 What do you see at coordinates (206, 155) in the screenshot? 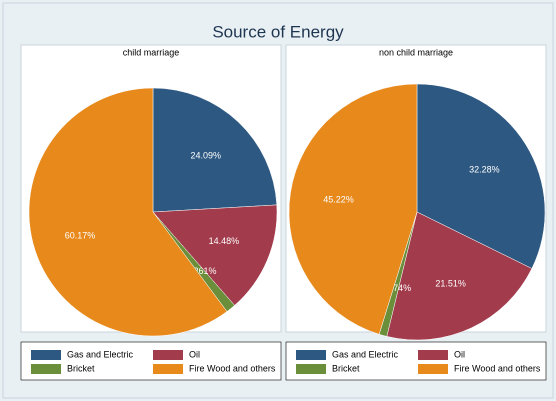
I see `value-label: 24.09%` at bounding box center [206, 155].